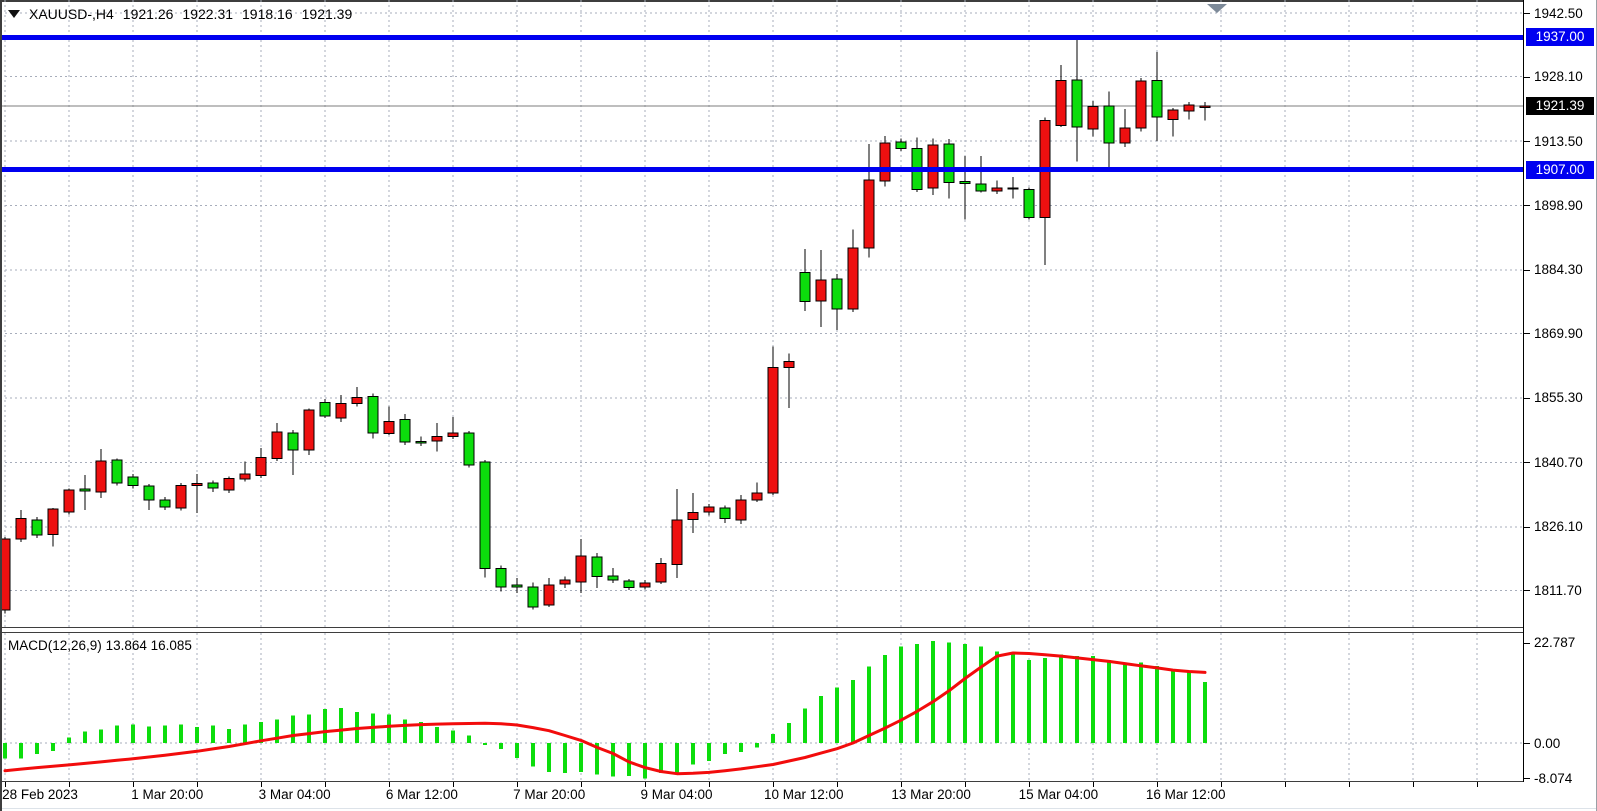 This screenshot has height=811, width=1597. I want to click on symbol-marker-icon, so click(14, 14).